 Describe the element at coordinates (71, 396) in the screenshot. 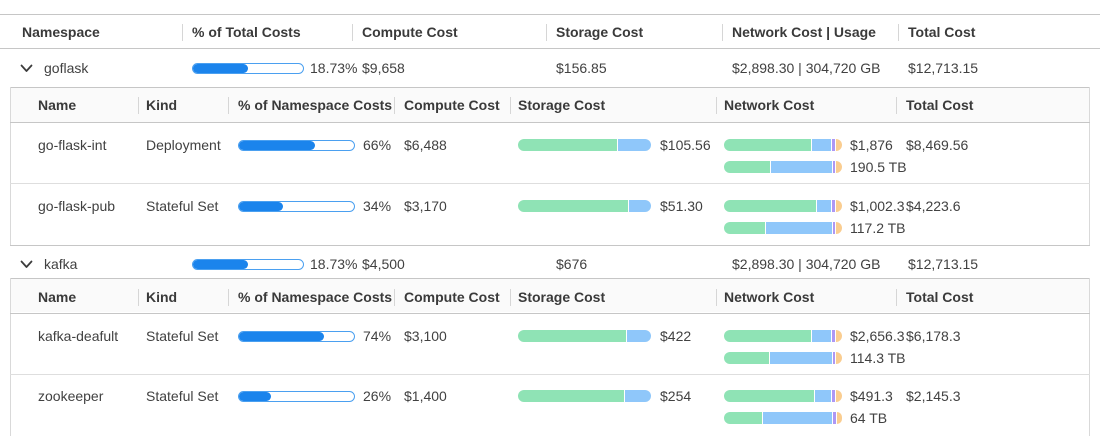

I see `workload-name: zookeeper` at that location.